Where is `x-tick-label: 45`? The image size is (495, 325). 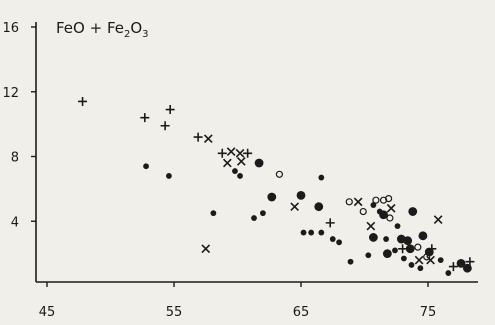 x-tick-label: 45 is located at coordinates (47, 312).